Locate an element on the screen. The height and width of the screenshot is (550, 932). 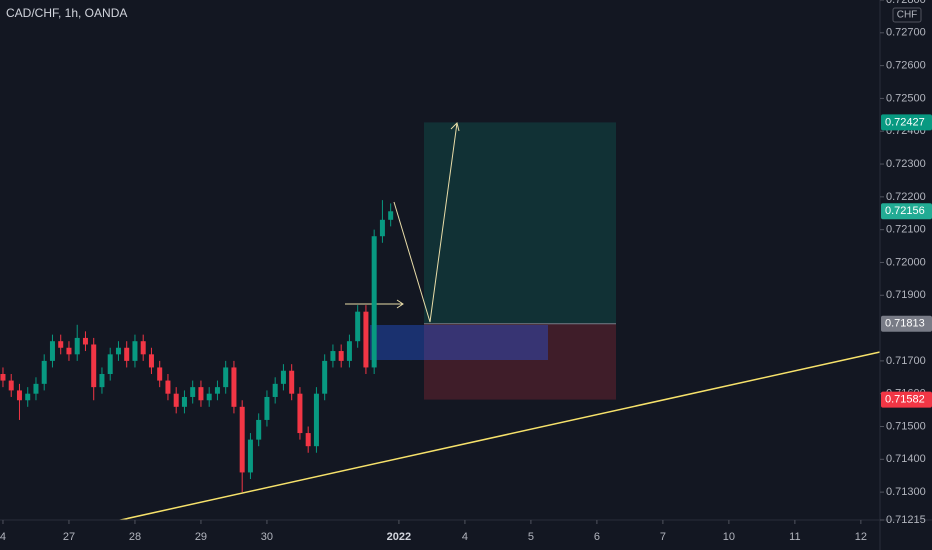
y-tick-label: 0.72700 is located at coordinates (906, 33).